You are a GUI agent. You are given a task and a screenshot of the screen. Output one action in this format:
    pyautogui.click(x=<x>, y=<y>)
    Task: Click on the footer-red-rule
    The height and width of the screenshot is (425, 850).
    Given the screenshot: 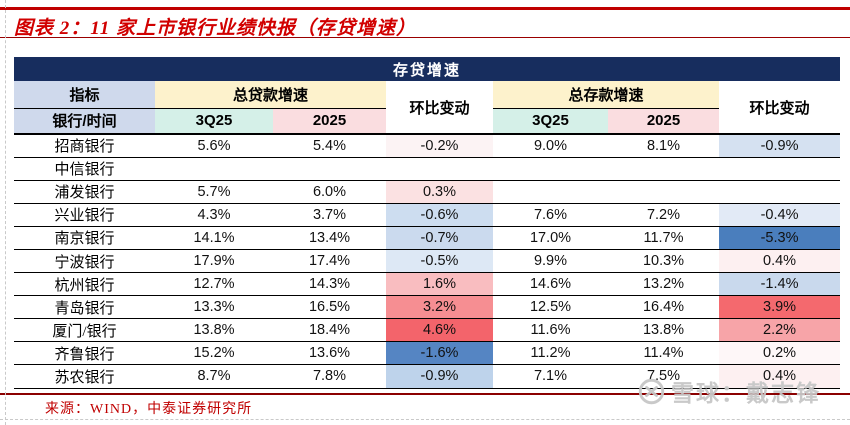 What is the action you would take?
    pyautogui.click(x=425, y=394)
    